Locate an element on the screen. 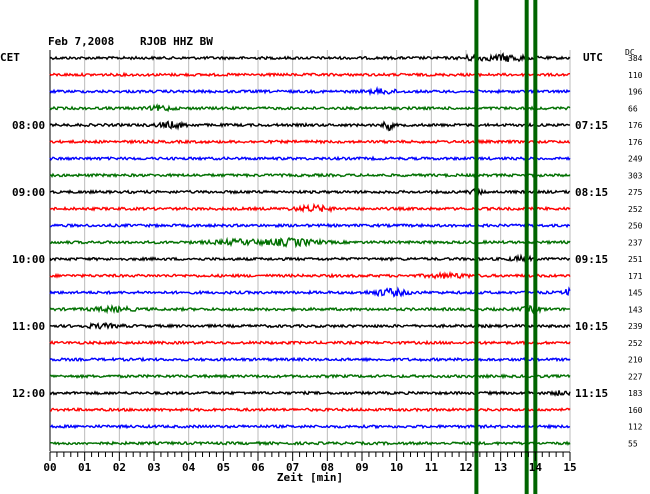  x-tick-label: 00 is located at coordinates (49, 467).